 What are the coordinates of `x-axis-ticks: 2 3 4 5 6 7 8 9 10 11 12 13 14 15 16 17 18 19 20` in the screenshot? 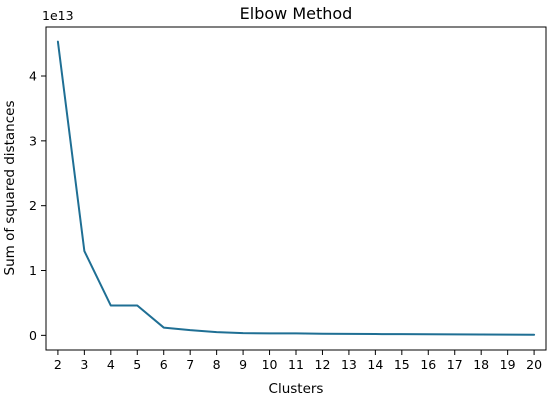 It's located at (298, 361).